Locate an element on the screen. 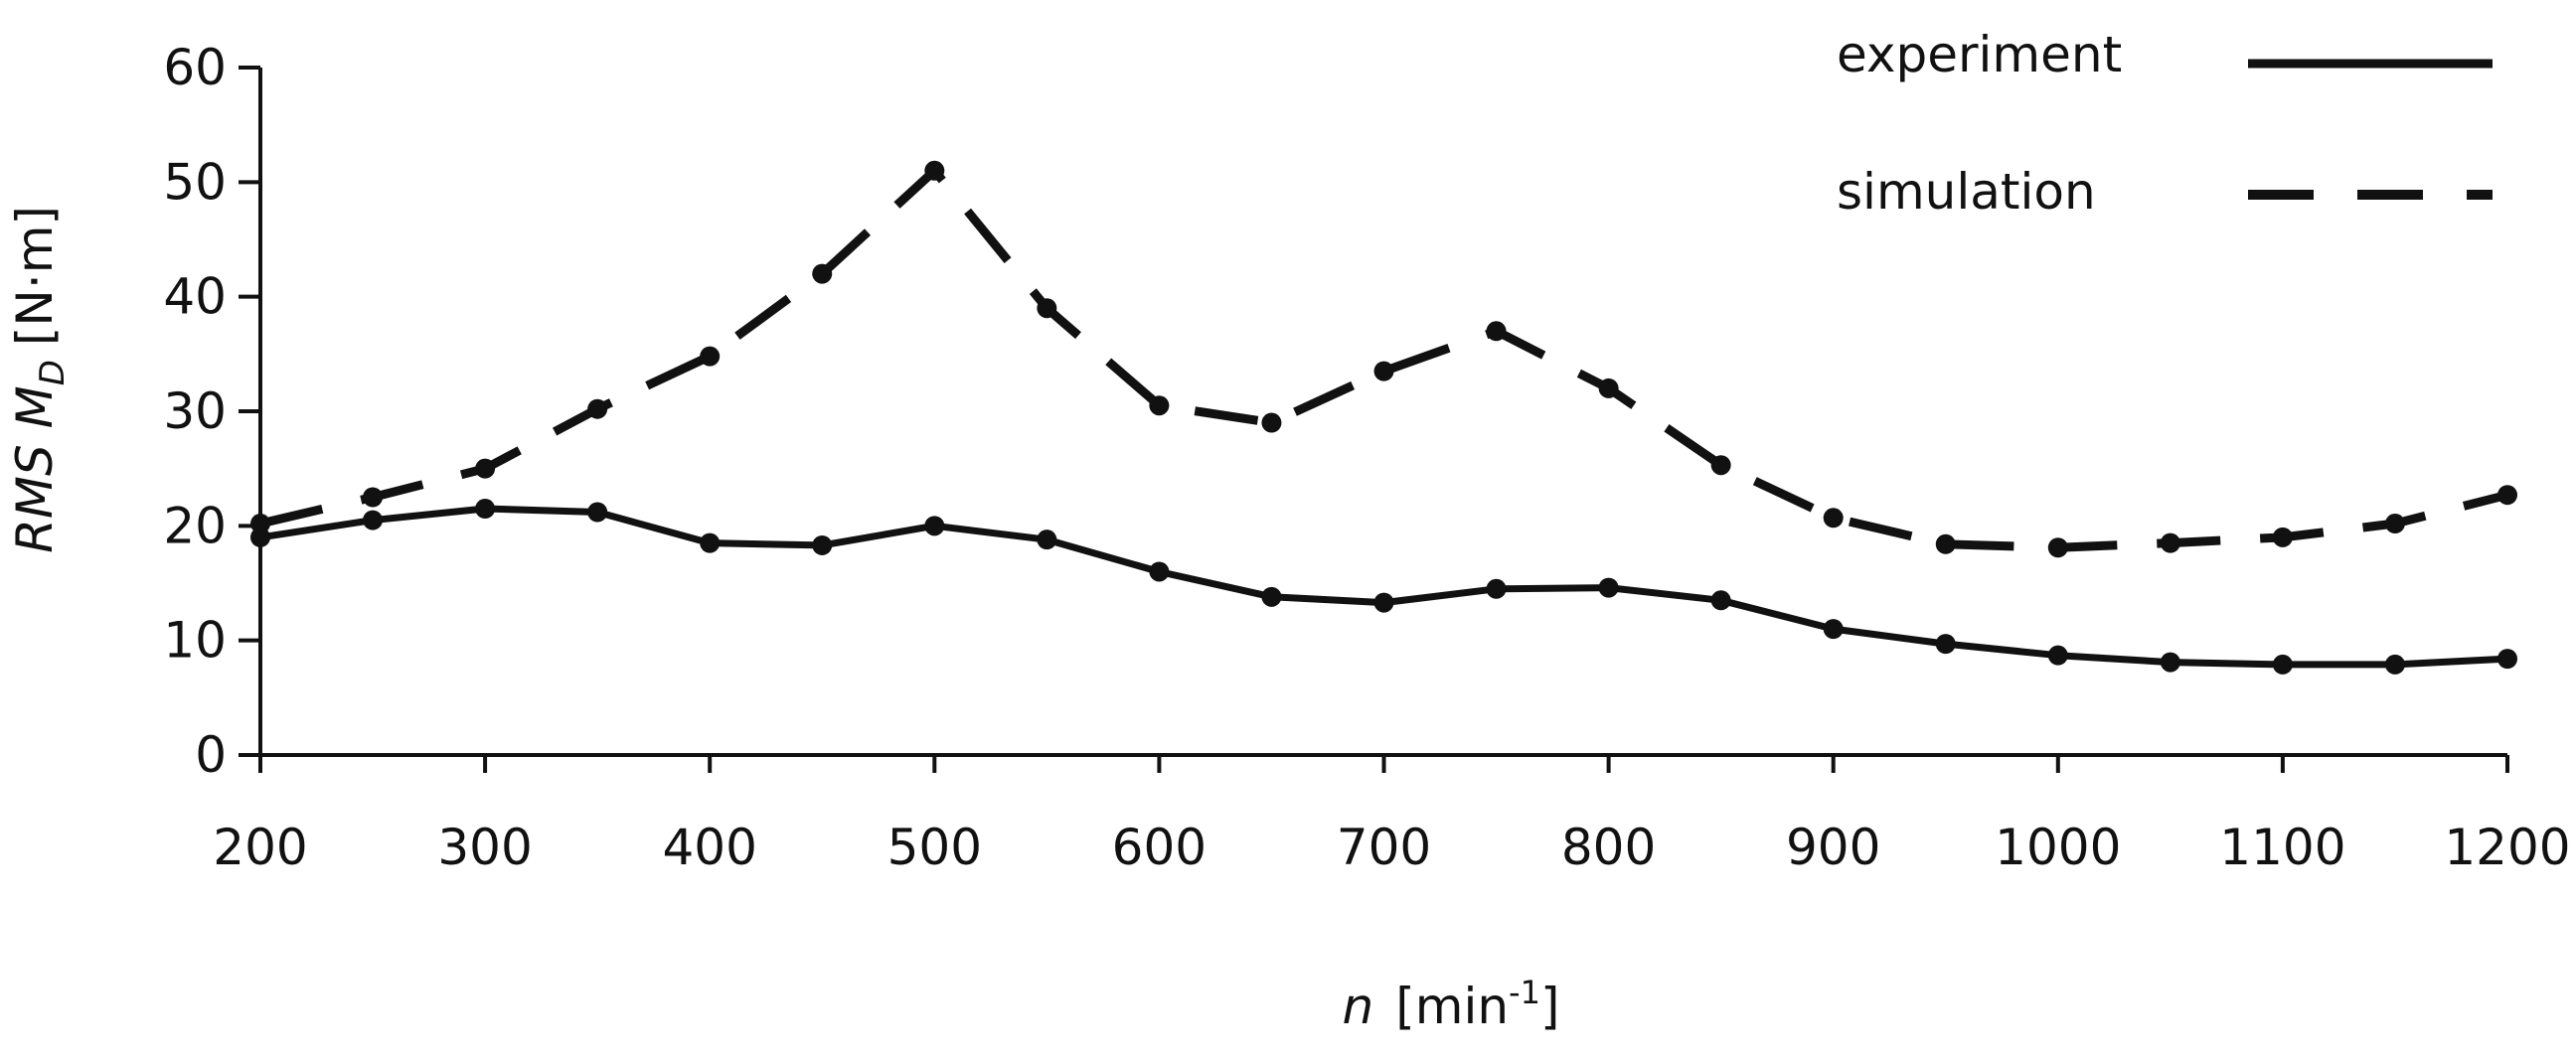 This screenshot has height=1059, width=2576. legend: experiment simulation is located at coordinates (2165, 124).